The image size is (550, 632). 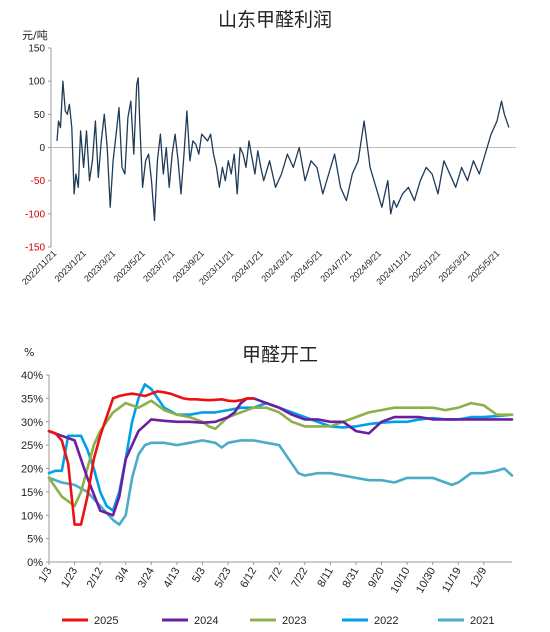 What do you see at coordinates (426, 581) in the screenshot?
I see `operating-x-tick-label: 10/30` at bounding box center [426, 581].